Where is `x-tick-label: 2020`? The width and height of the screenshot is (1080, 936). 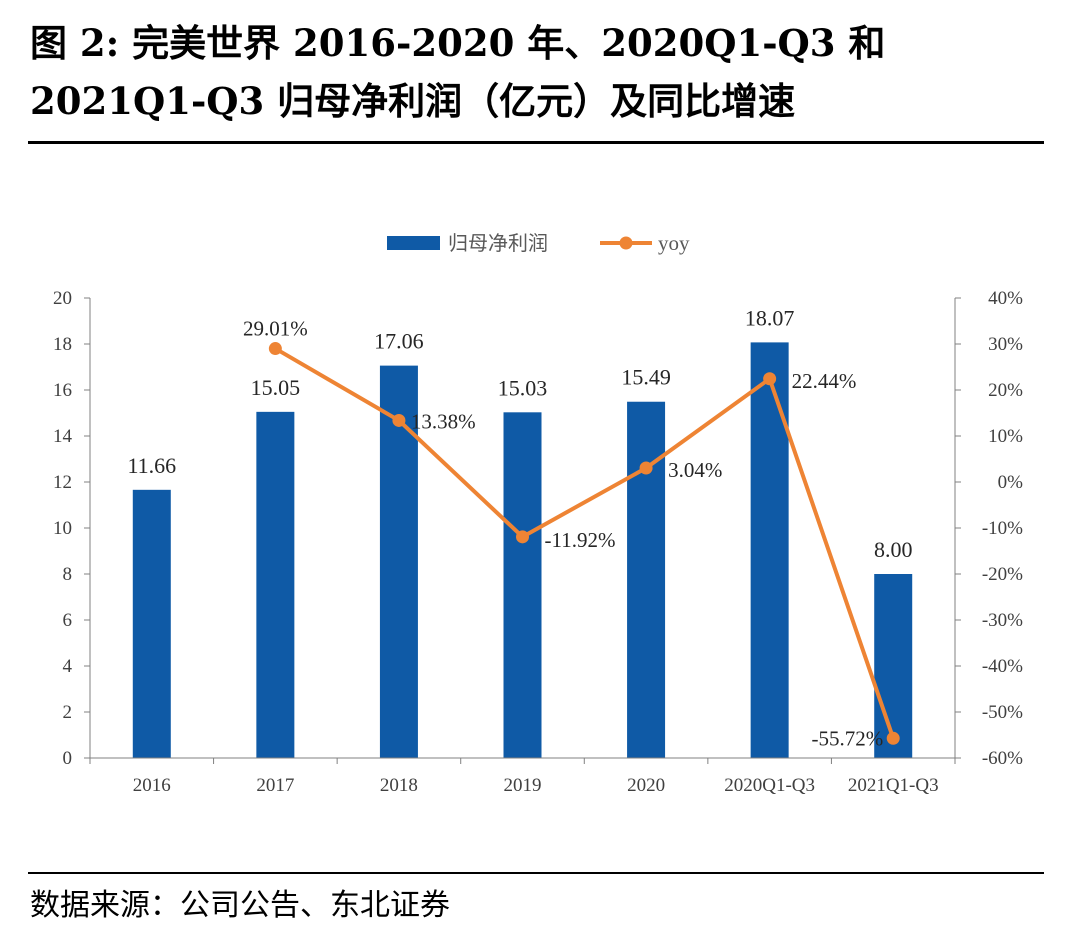
x-tick-label: 2020 is located at coordinates (646, 785).